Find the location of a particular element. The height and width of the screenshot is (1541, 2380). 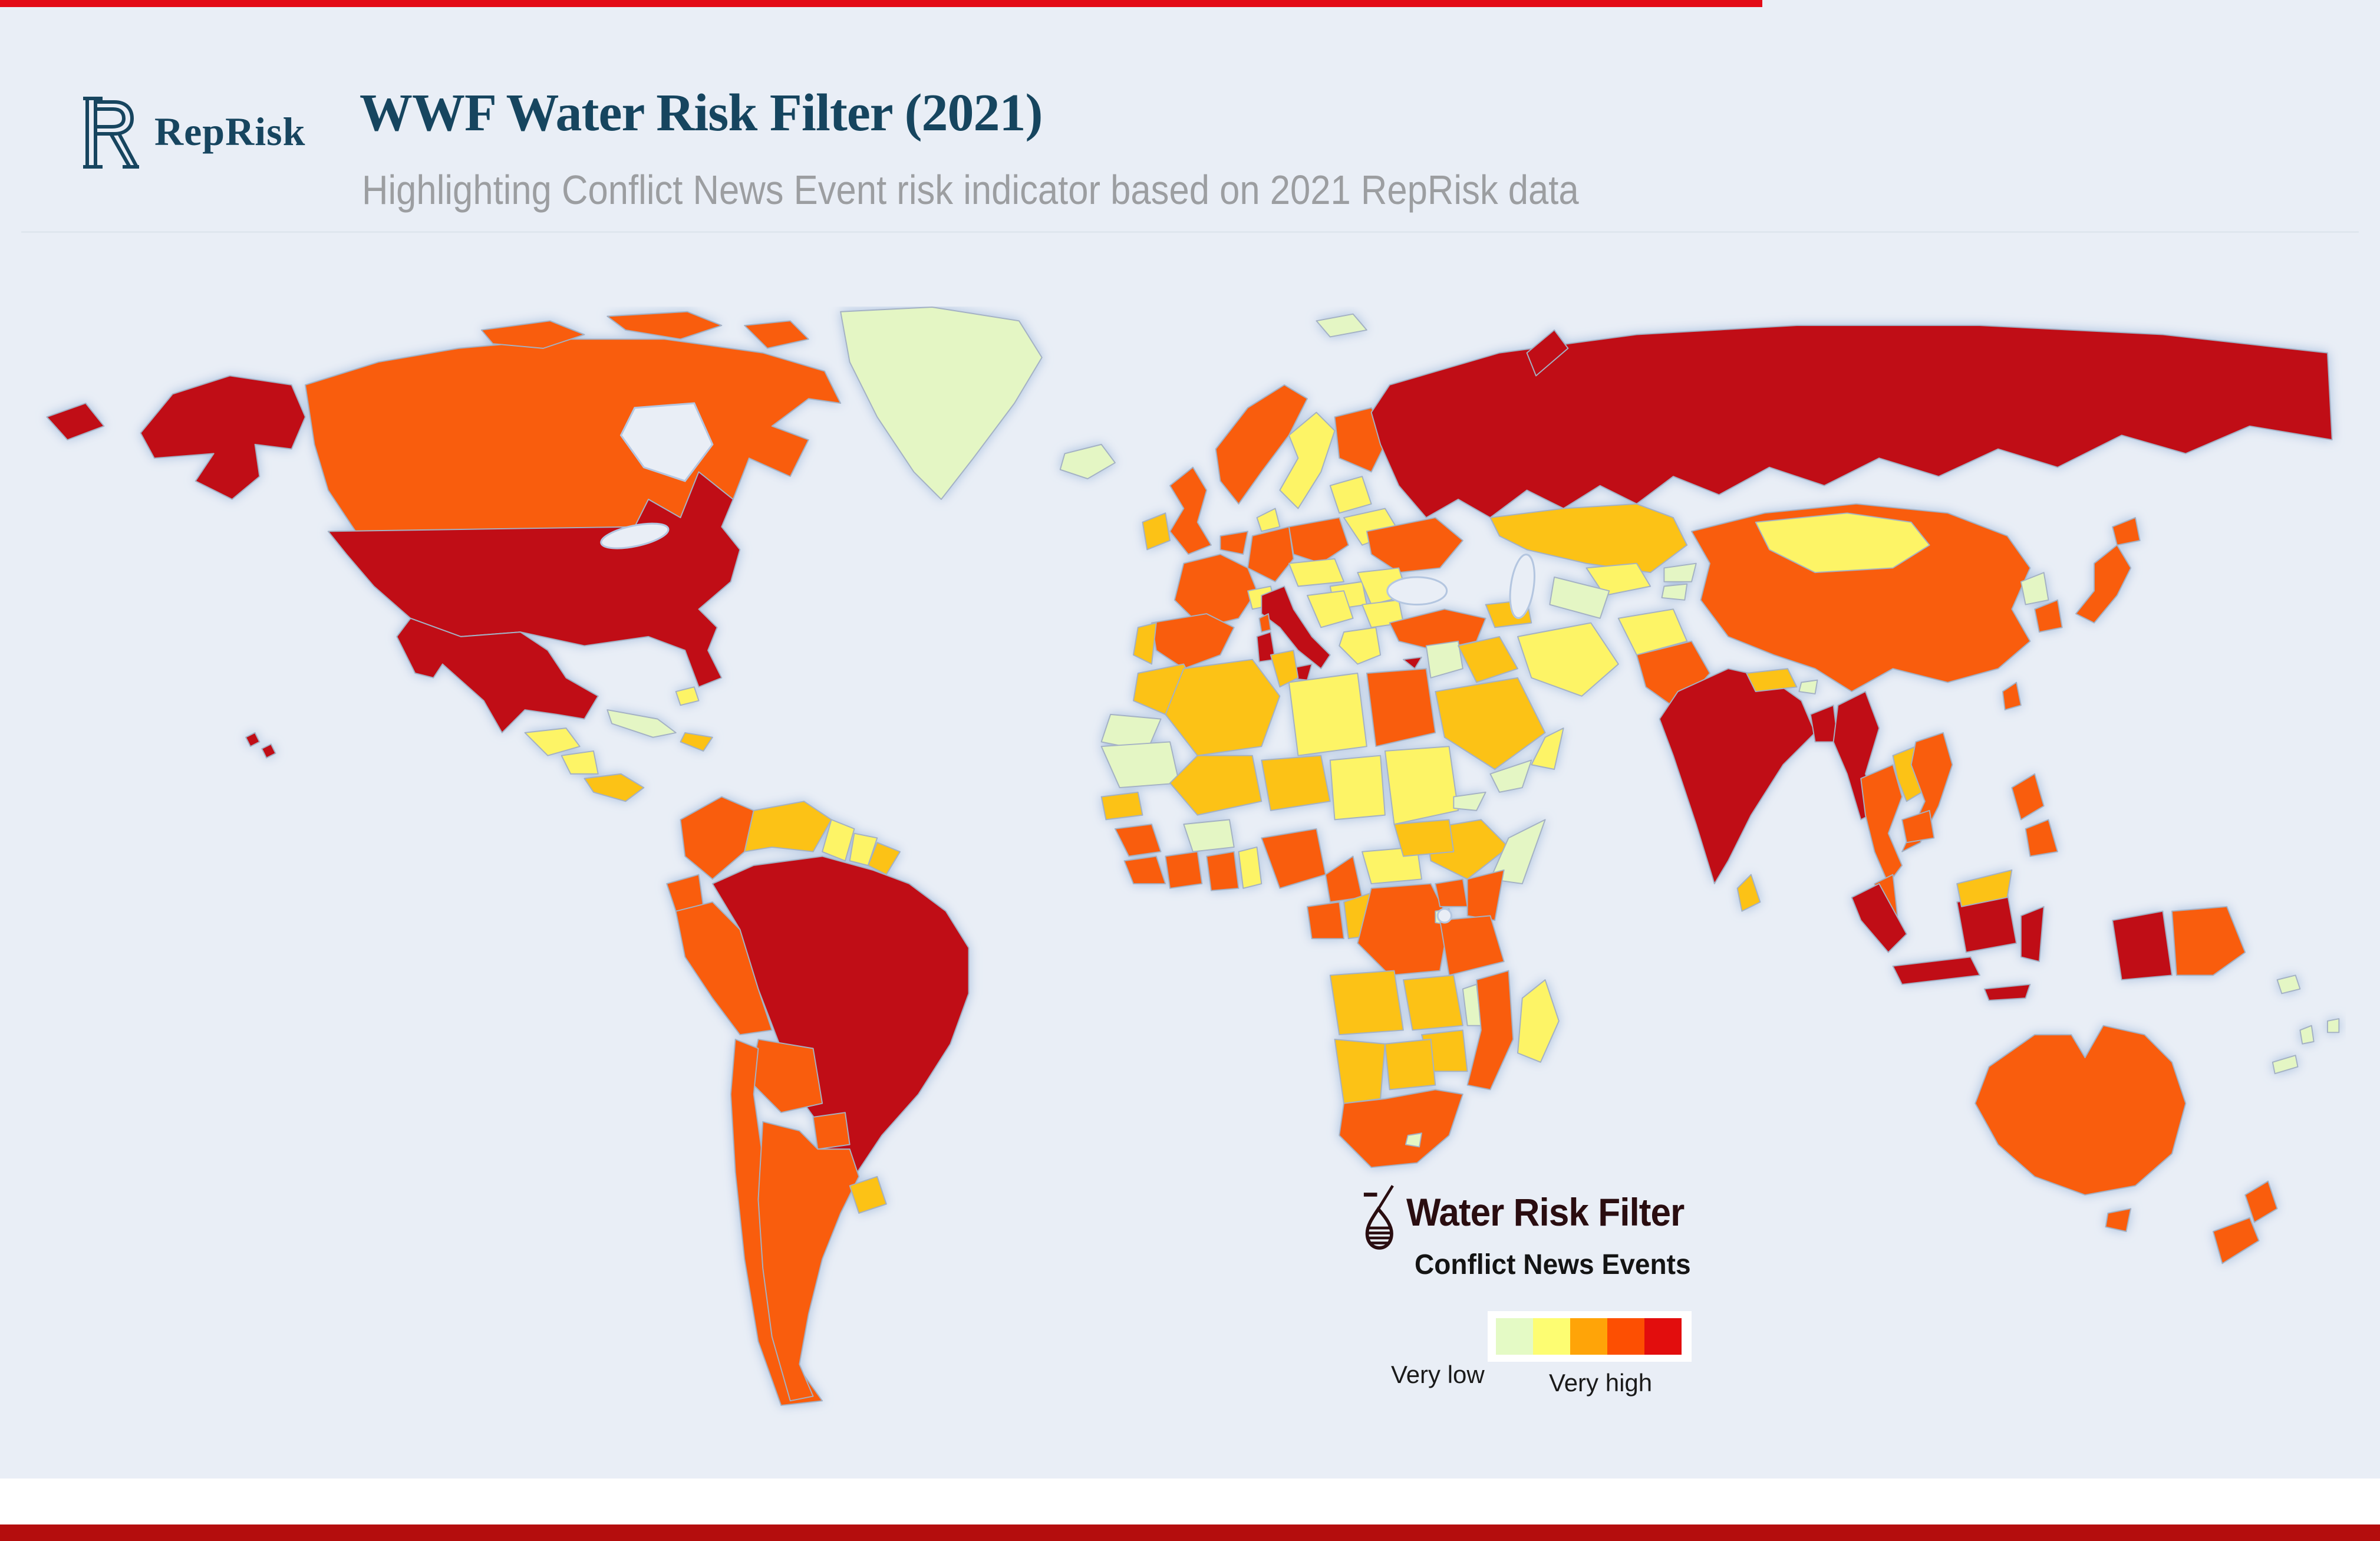

country-bahamas is located at coordinates (687, 696).